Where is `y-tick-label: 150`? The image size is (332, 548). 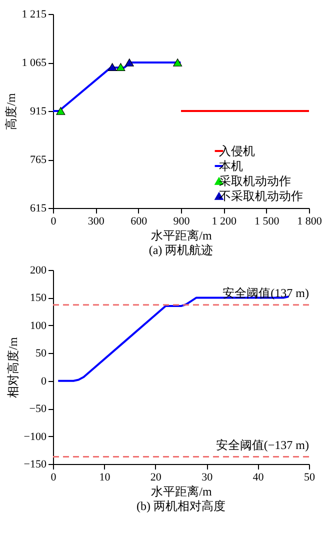
y-tick-label: 150 is located at coordinates (38, 298).